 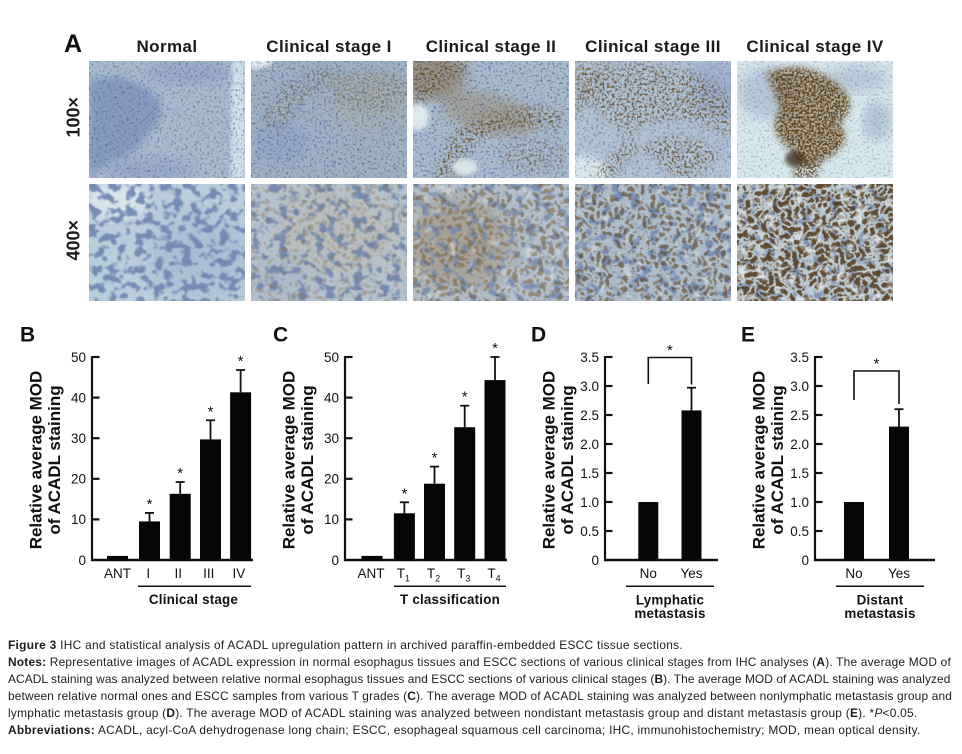 What do you see at coordinates (208, 573) in the screenshot?
I see `svg-text: III` at bounding box center [208, 573].